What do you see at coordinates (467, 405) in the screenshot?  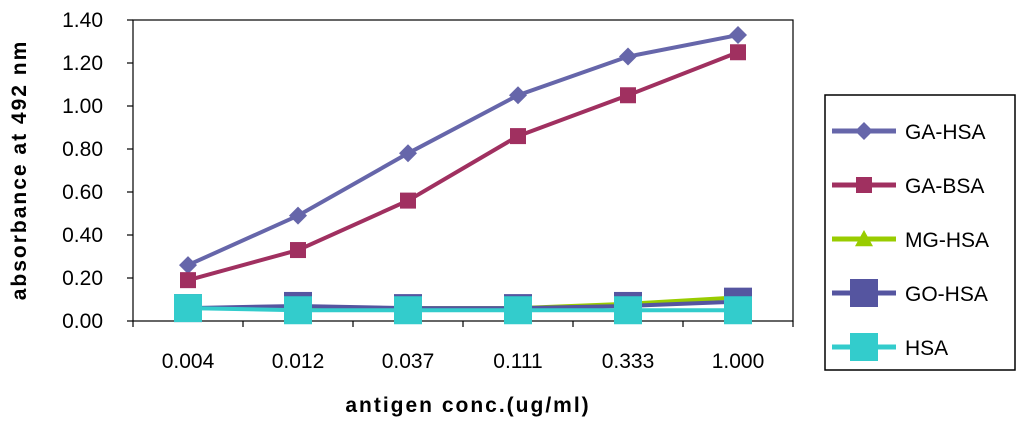 I see `x-axis-title: antigen conc.(ug/ml)` at bounding box center [467, 405].